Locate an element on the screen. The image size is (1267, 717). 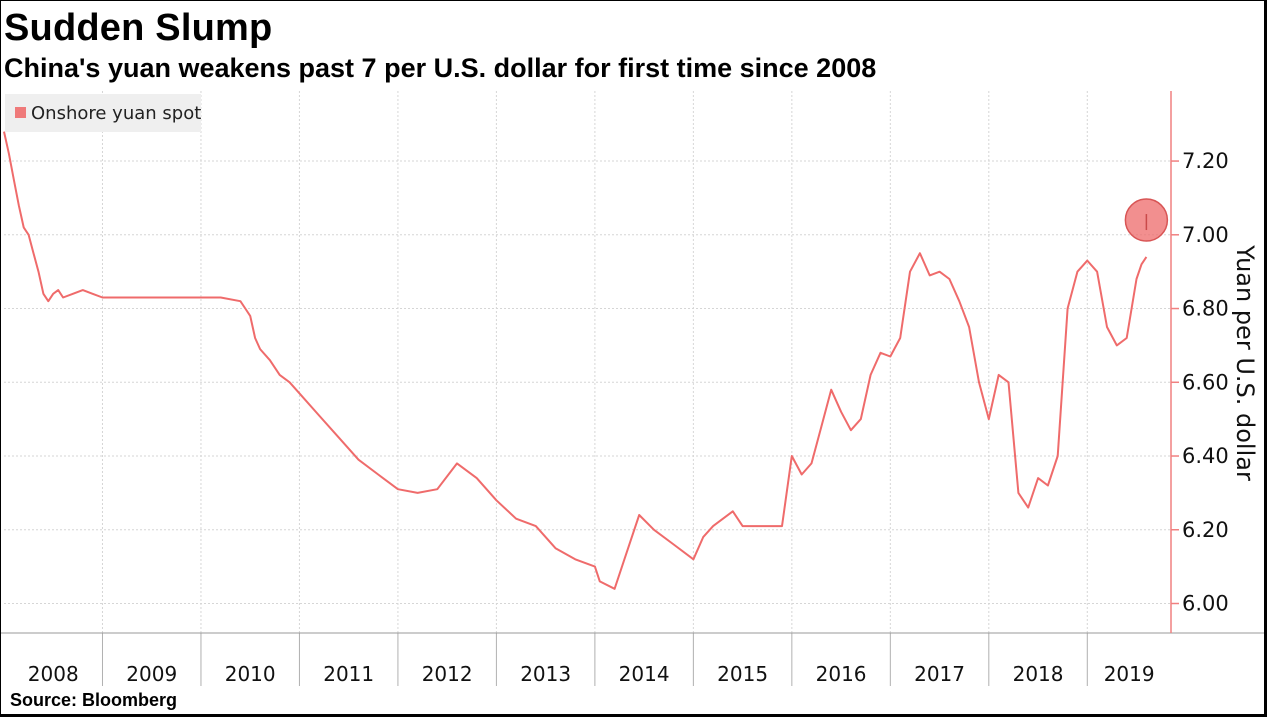
x-tick-label: 2009 is located at coordinates (151, 674).